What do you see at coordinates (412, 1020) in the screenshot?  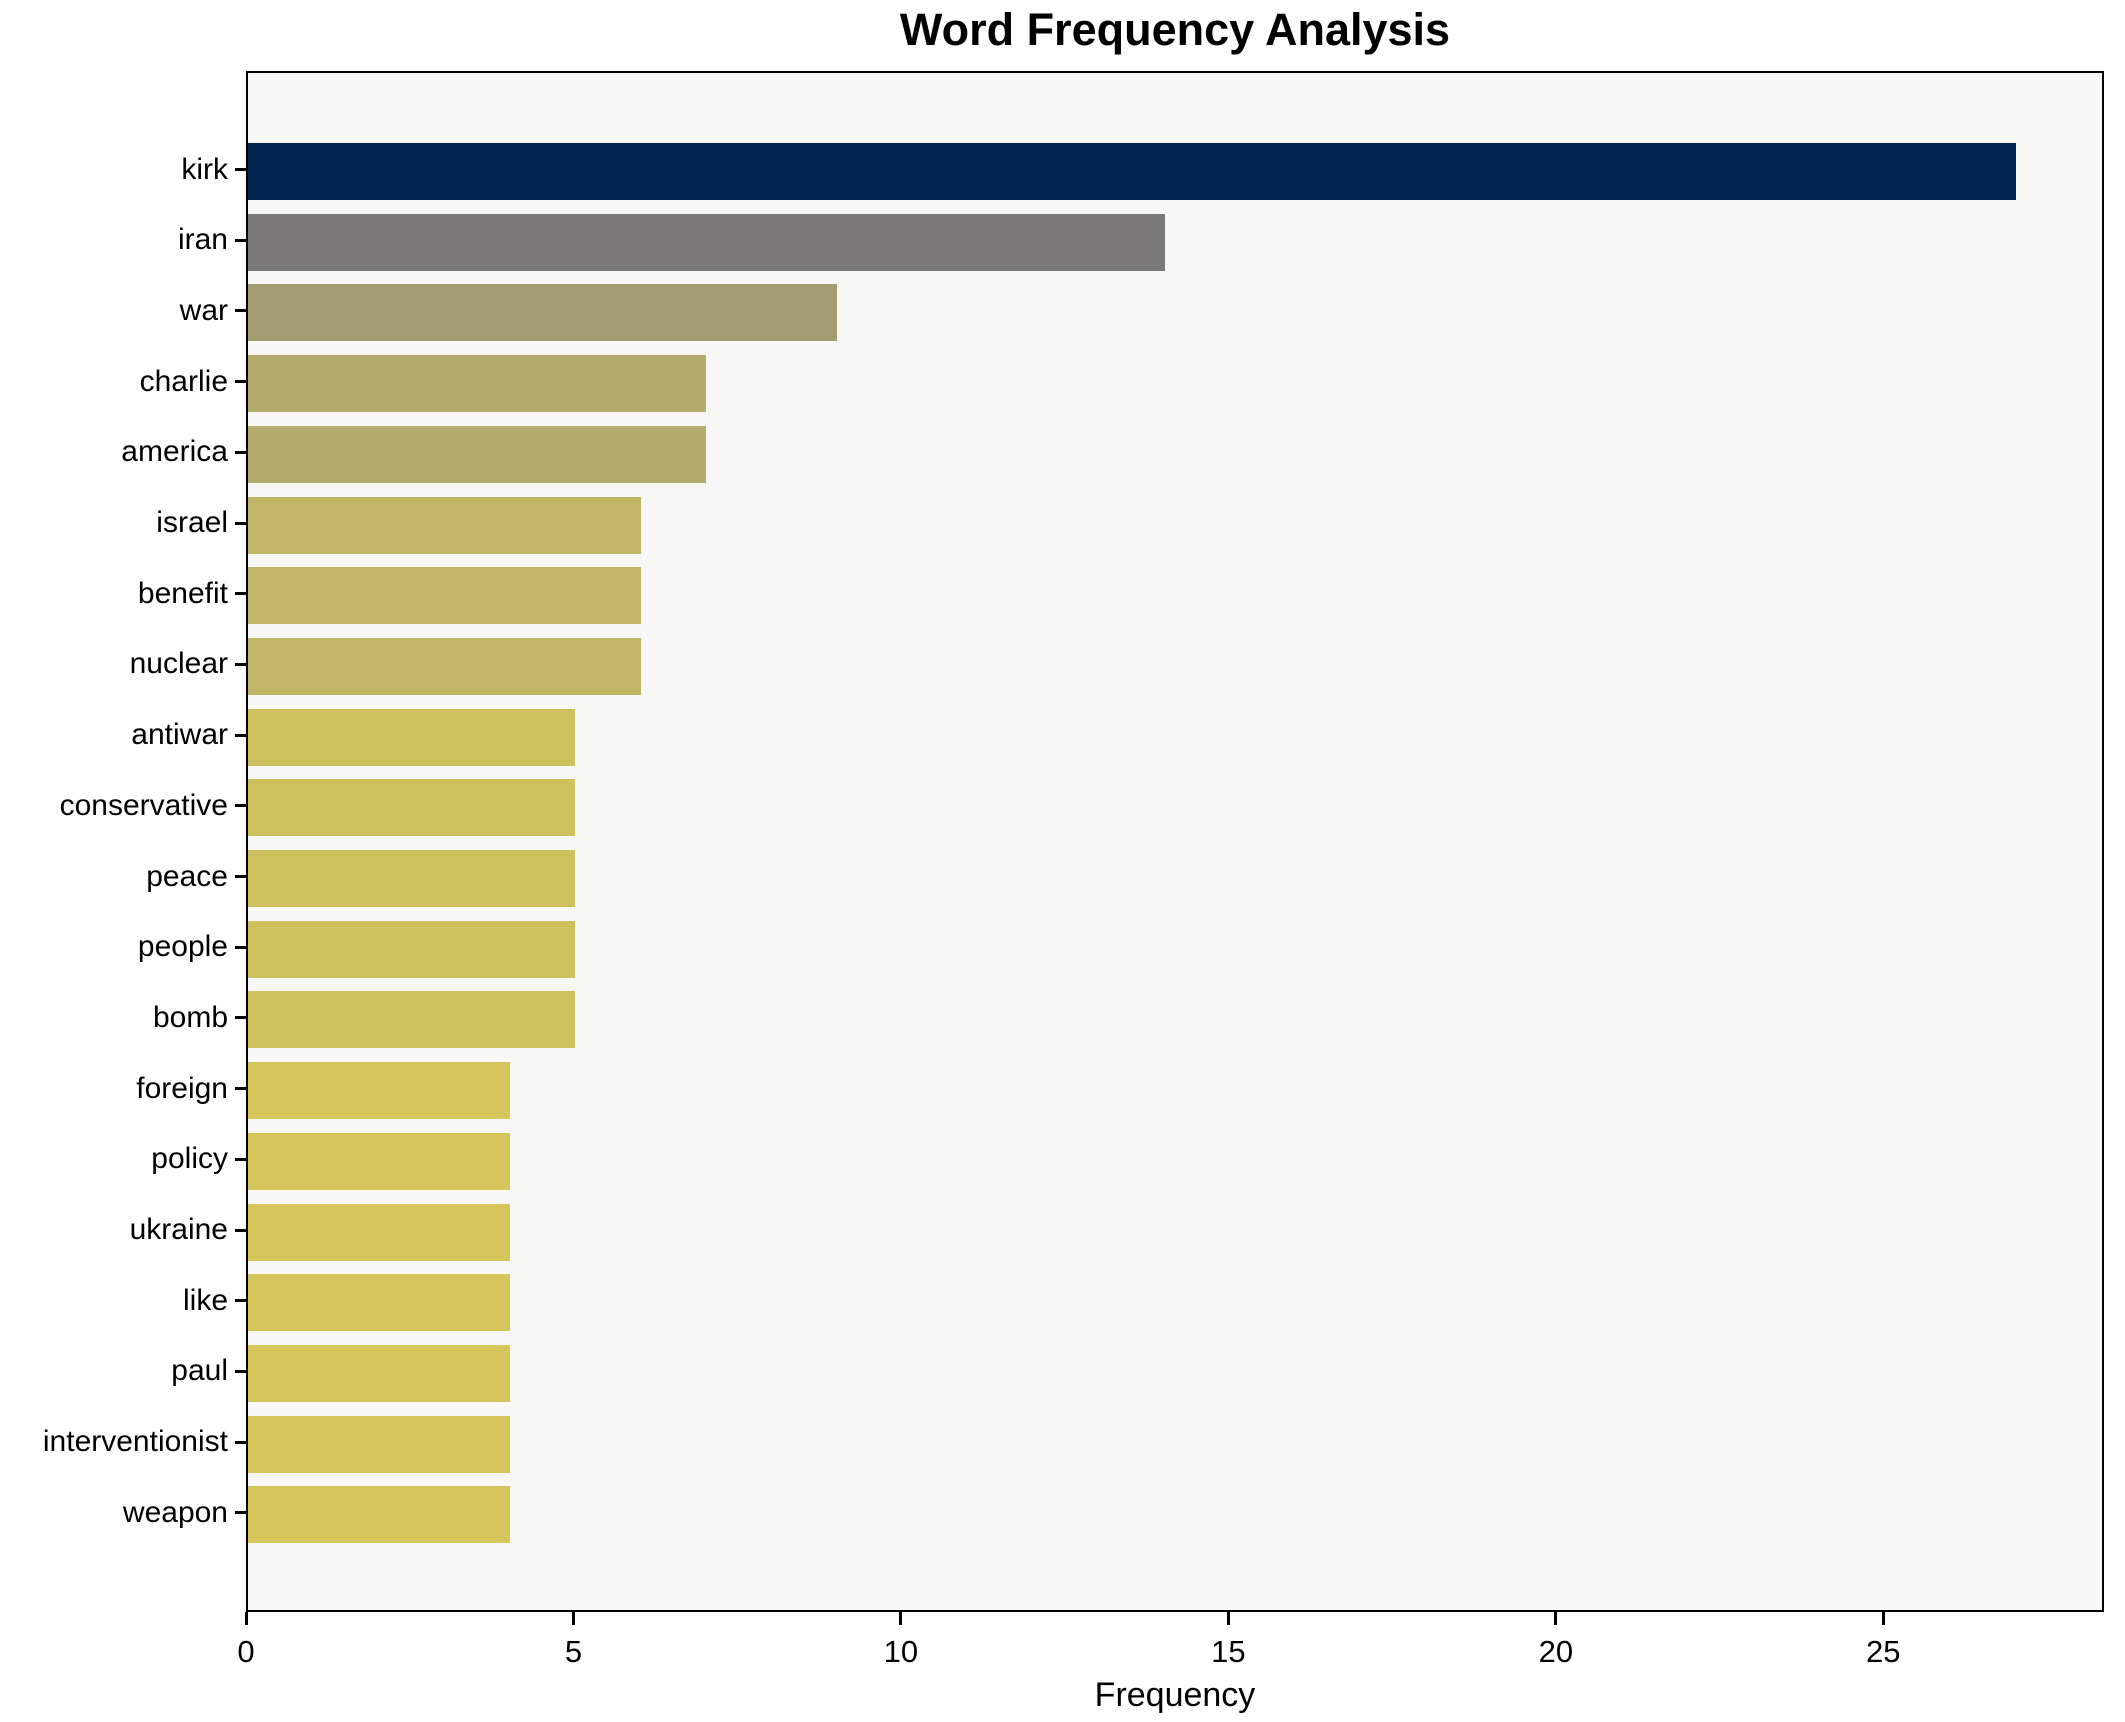 I see `bar-bomb` at bounding box center [412, 1020].